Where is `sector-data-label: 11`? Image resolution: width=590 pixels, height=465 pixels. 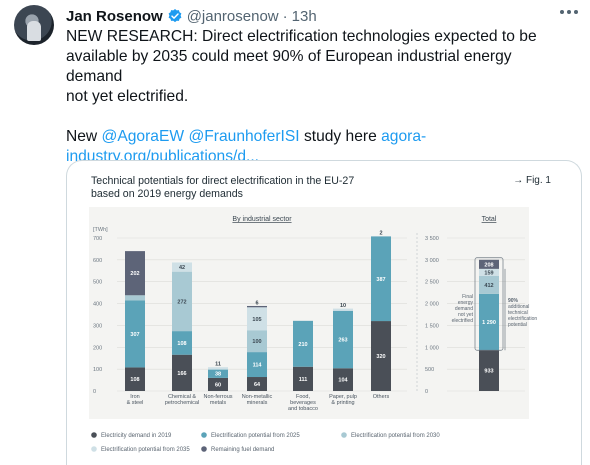 sector-data-label: 11 is located at coordinates (218, 365).